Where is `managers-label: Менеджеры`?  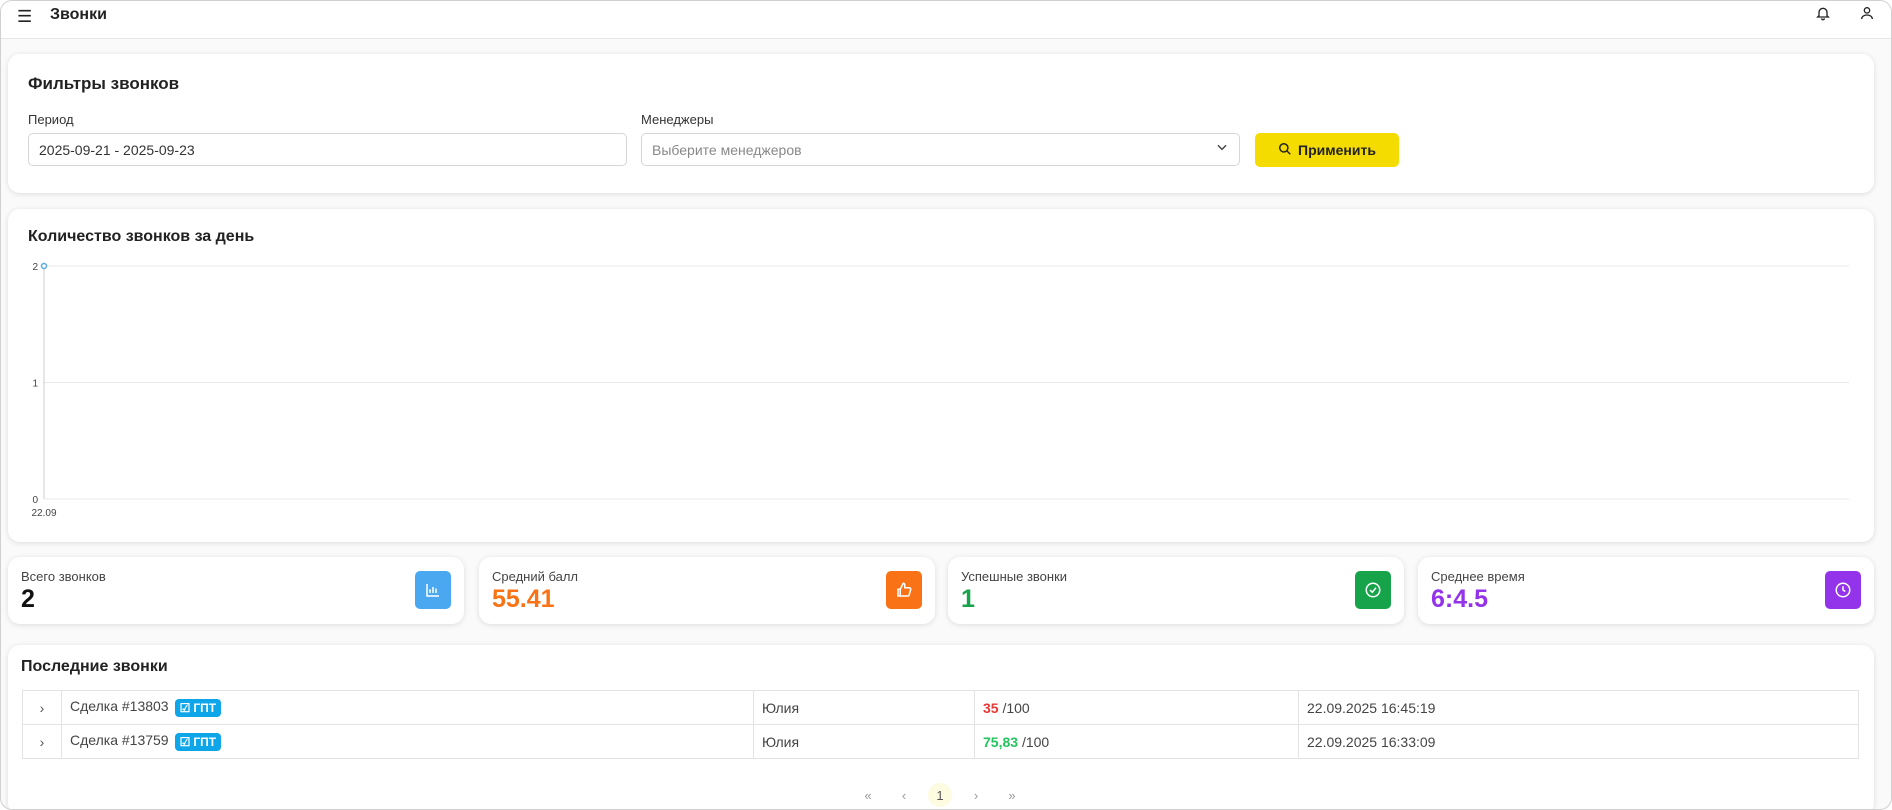 managers-label: Менеджеры is located at coordinates (677, 119).